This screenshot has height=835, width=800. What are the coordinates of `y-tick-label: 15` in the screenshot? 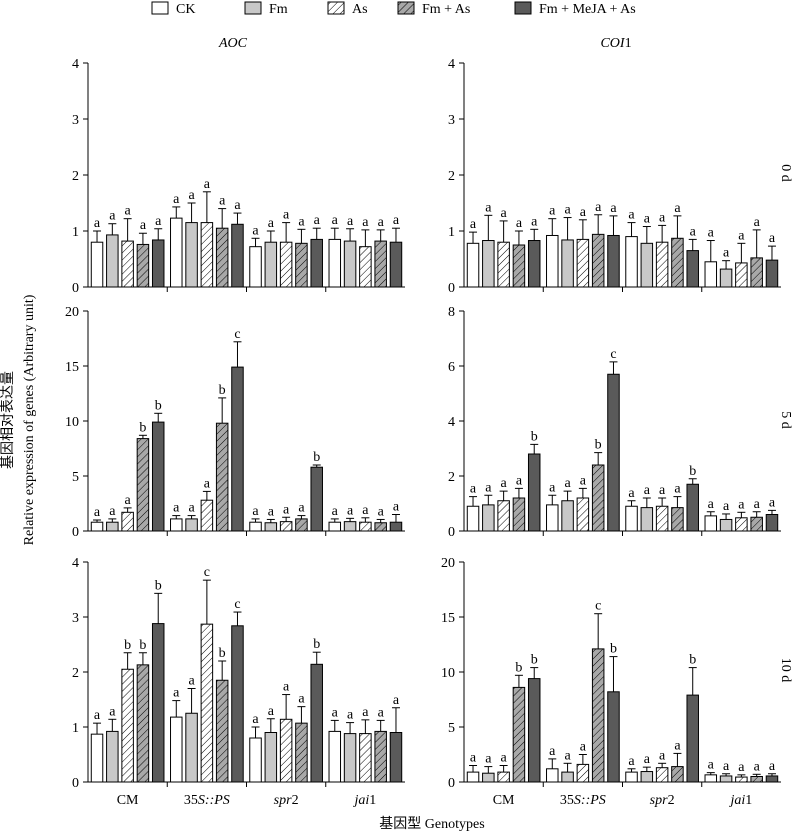 It's located at (72, 367).